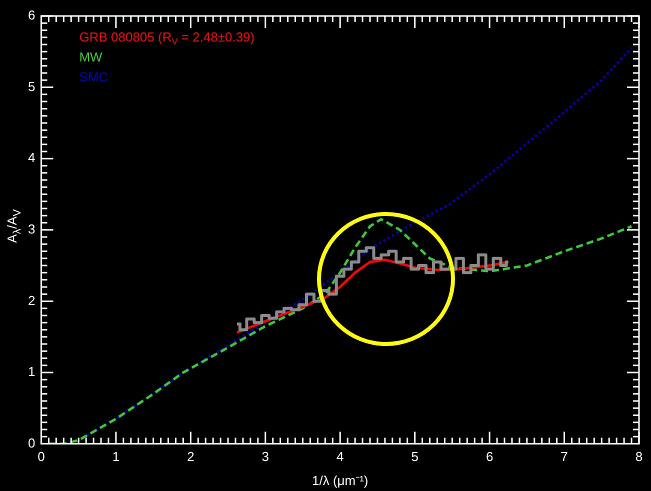  Describe the element at coordinates (639, 456) in the screenshot. I see `x-tick-label: 8` at that location.